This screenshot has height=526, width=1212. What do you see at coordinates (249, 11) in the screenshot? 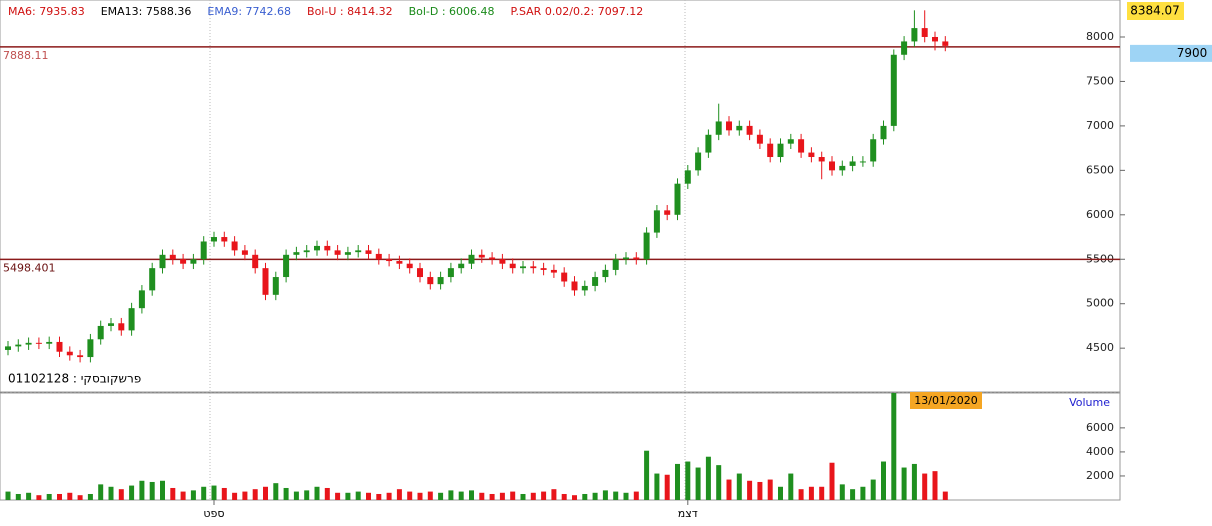
I see `indicator-value: EMA9: 7742.68` at bounding box center [249, 11].